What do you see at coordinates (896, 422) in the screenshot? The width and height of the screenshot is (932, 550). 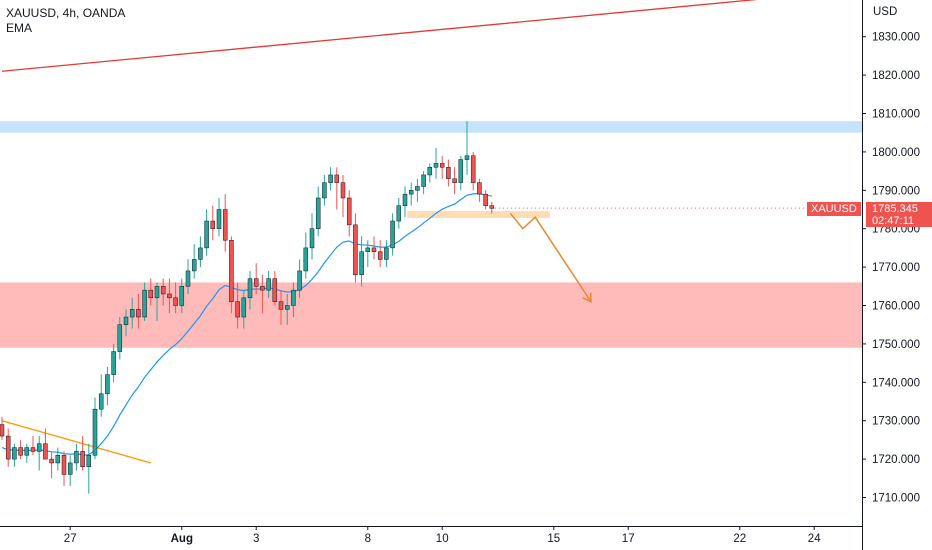 I see `y-tick-label-2: 1730.000` at bounding box center [896, 422].